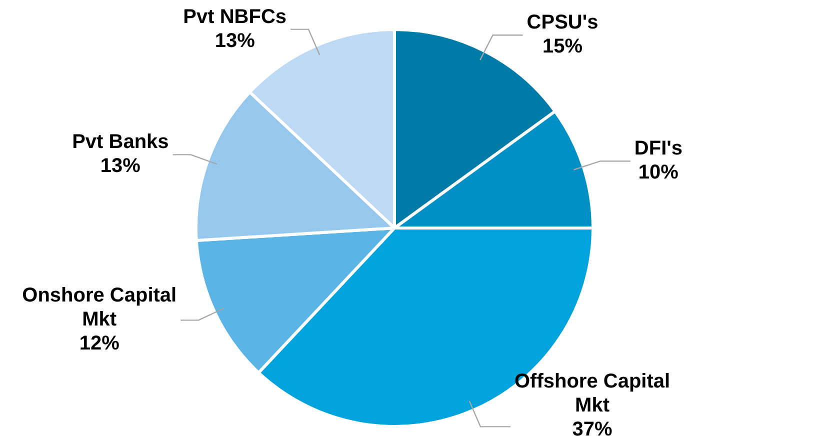 The height and width of the screenshot is (446, 819). What do you see at coordinates (658, 173) in the screenshot?
I see `data-label: 10%` at bounding box center [658, 173].